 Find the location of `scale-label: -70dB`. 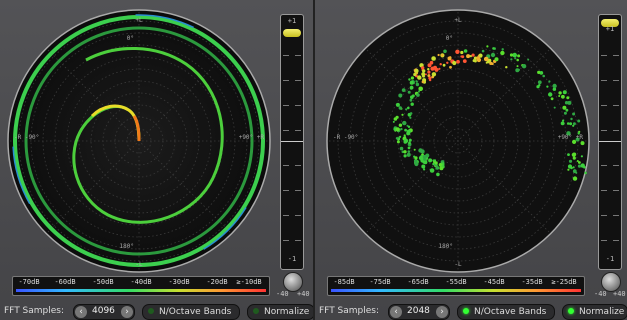

scale-label: -70dB is located at coordinates (29, 282).